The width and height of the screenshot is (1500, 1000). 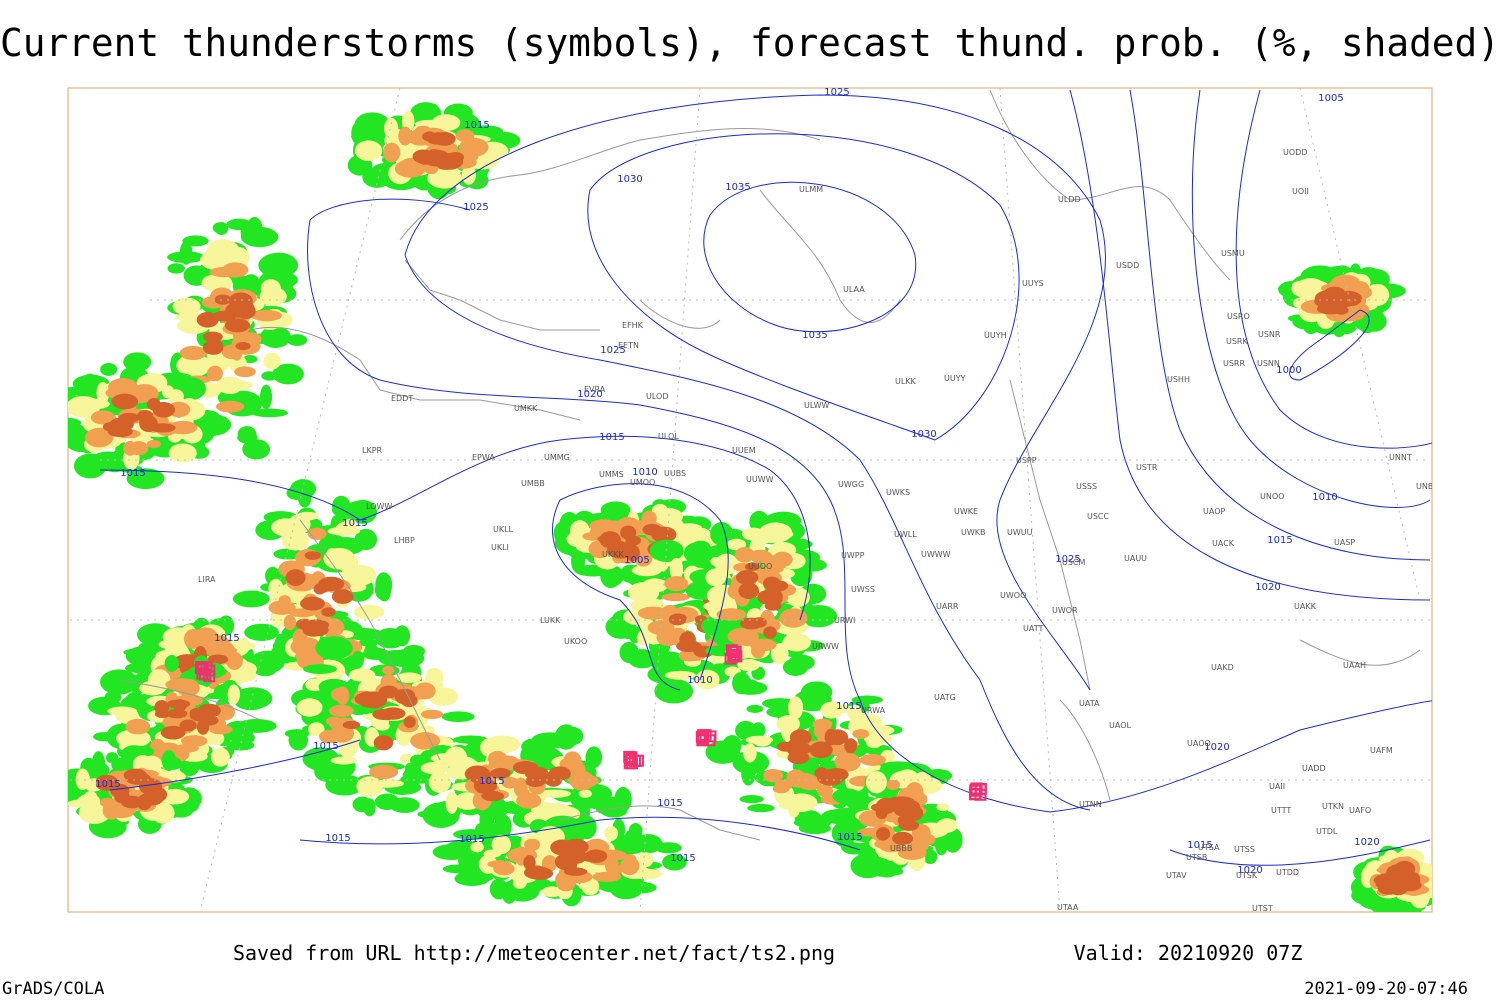 What do you see at coordinates (1069, 199) in the screenshot?
I see `station-label: ULDD` at bounding box center [1069, 199].